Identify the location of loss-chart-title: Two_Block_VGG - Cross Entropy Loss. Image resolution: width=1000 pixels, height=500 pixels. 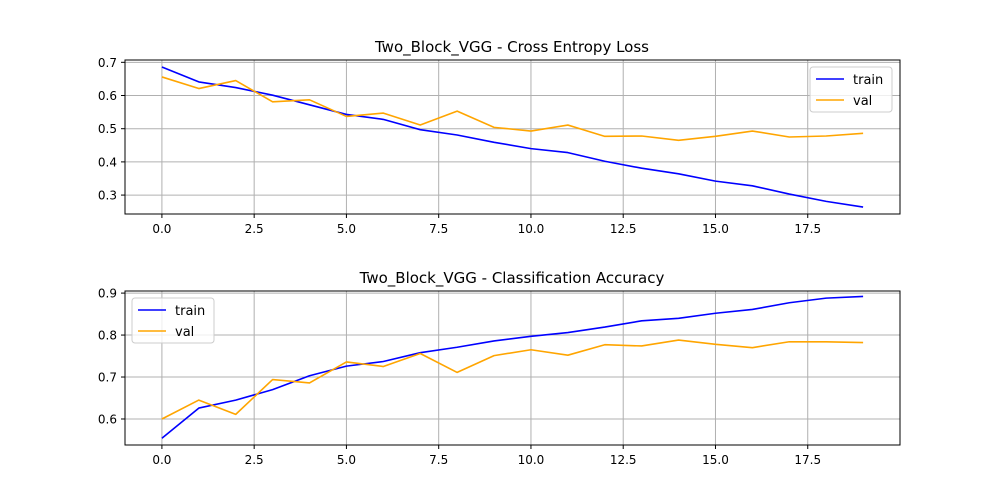
(511, 47).